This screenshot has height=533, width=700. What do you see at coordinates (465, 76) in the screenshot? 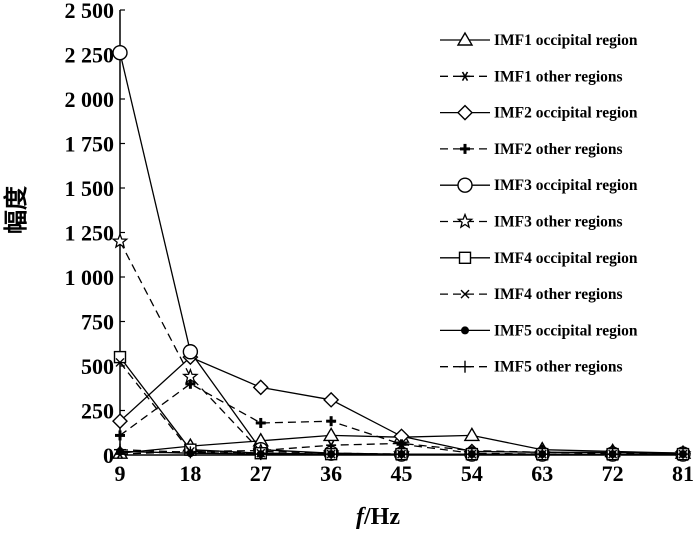
I see `marker-asterisk` at bounding box center [465, 76].